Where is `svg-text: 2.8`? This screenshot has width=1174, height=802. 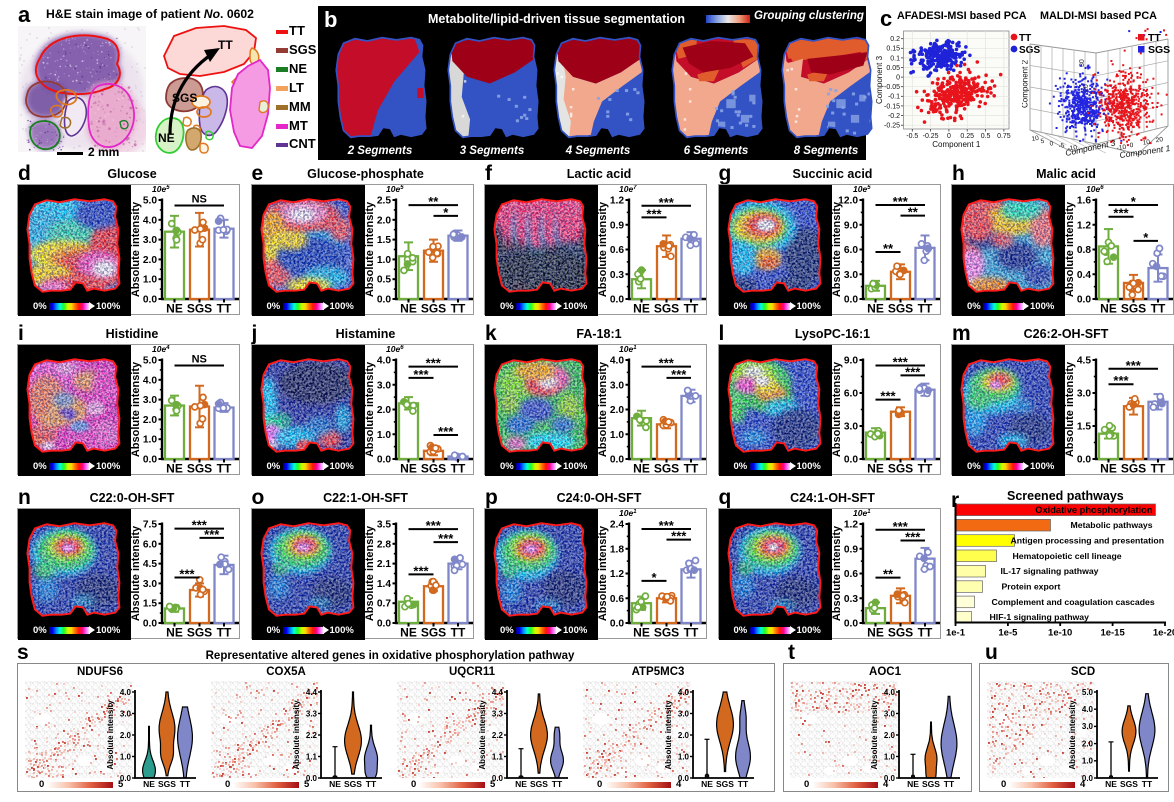 svg-text: 2.8 is located at coordinates (383, 544).